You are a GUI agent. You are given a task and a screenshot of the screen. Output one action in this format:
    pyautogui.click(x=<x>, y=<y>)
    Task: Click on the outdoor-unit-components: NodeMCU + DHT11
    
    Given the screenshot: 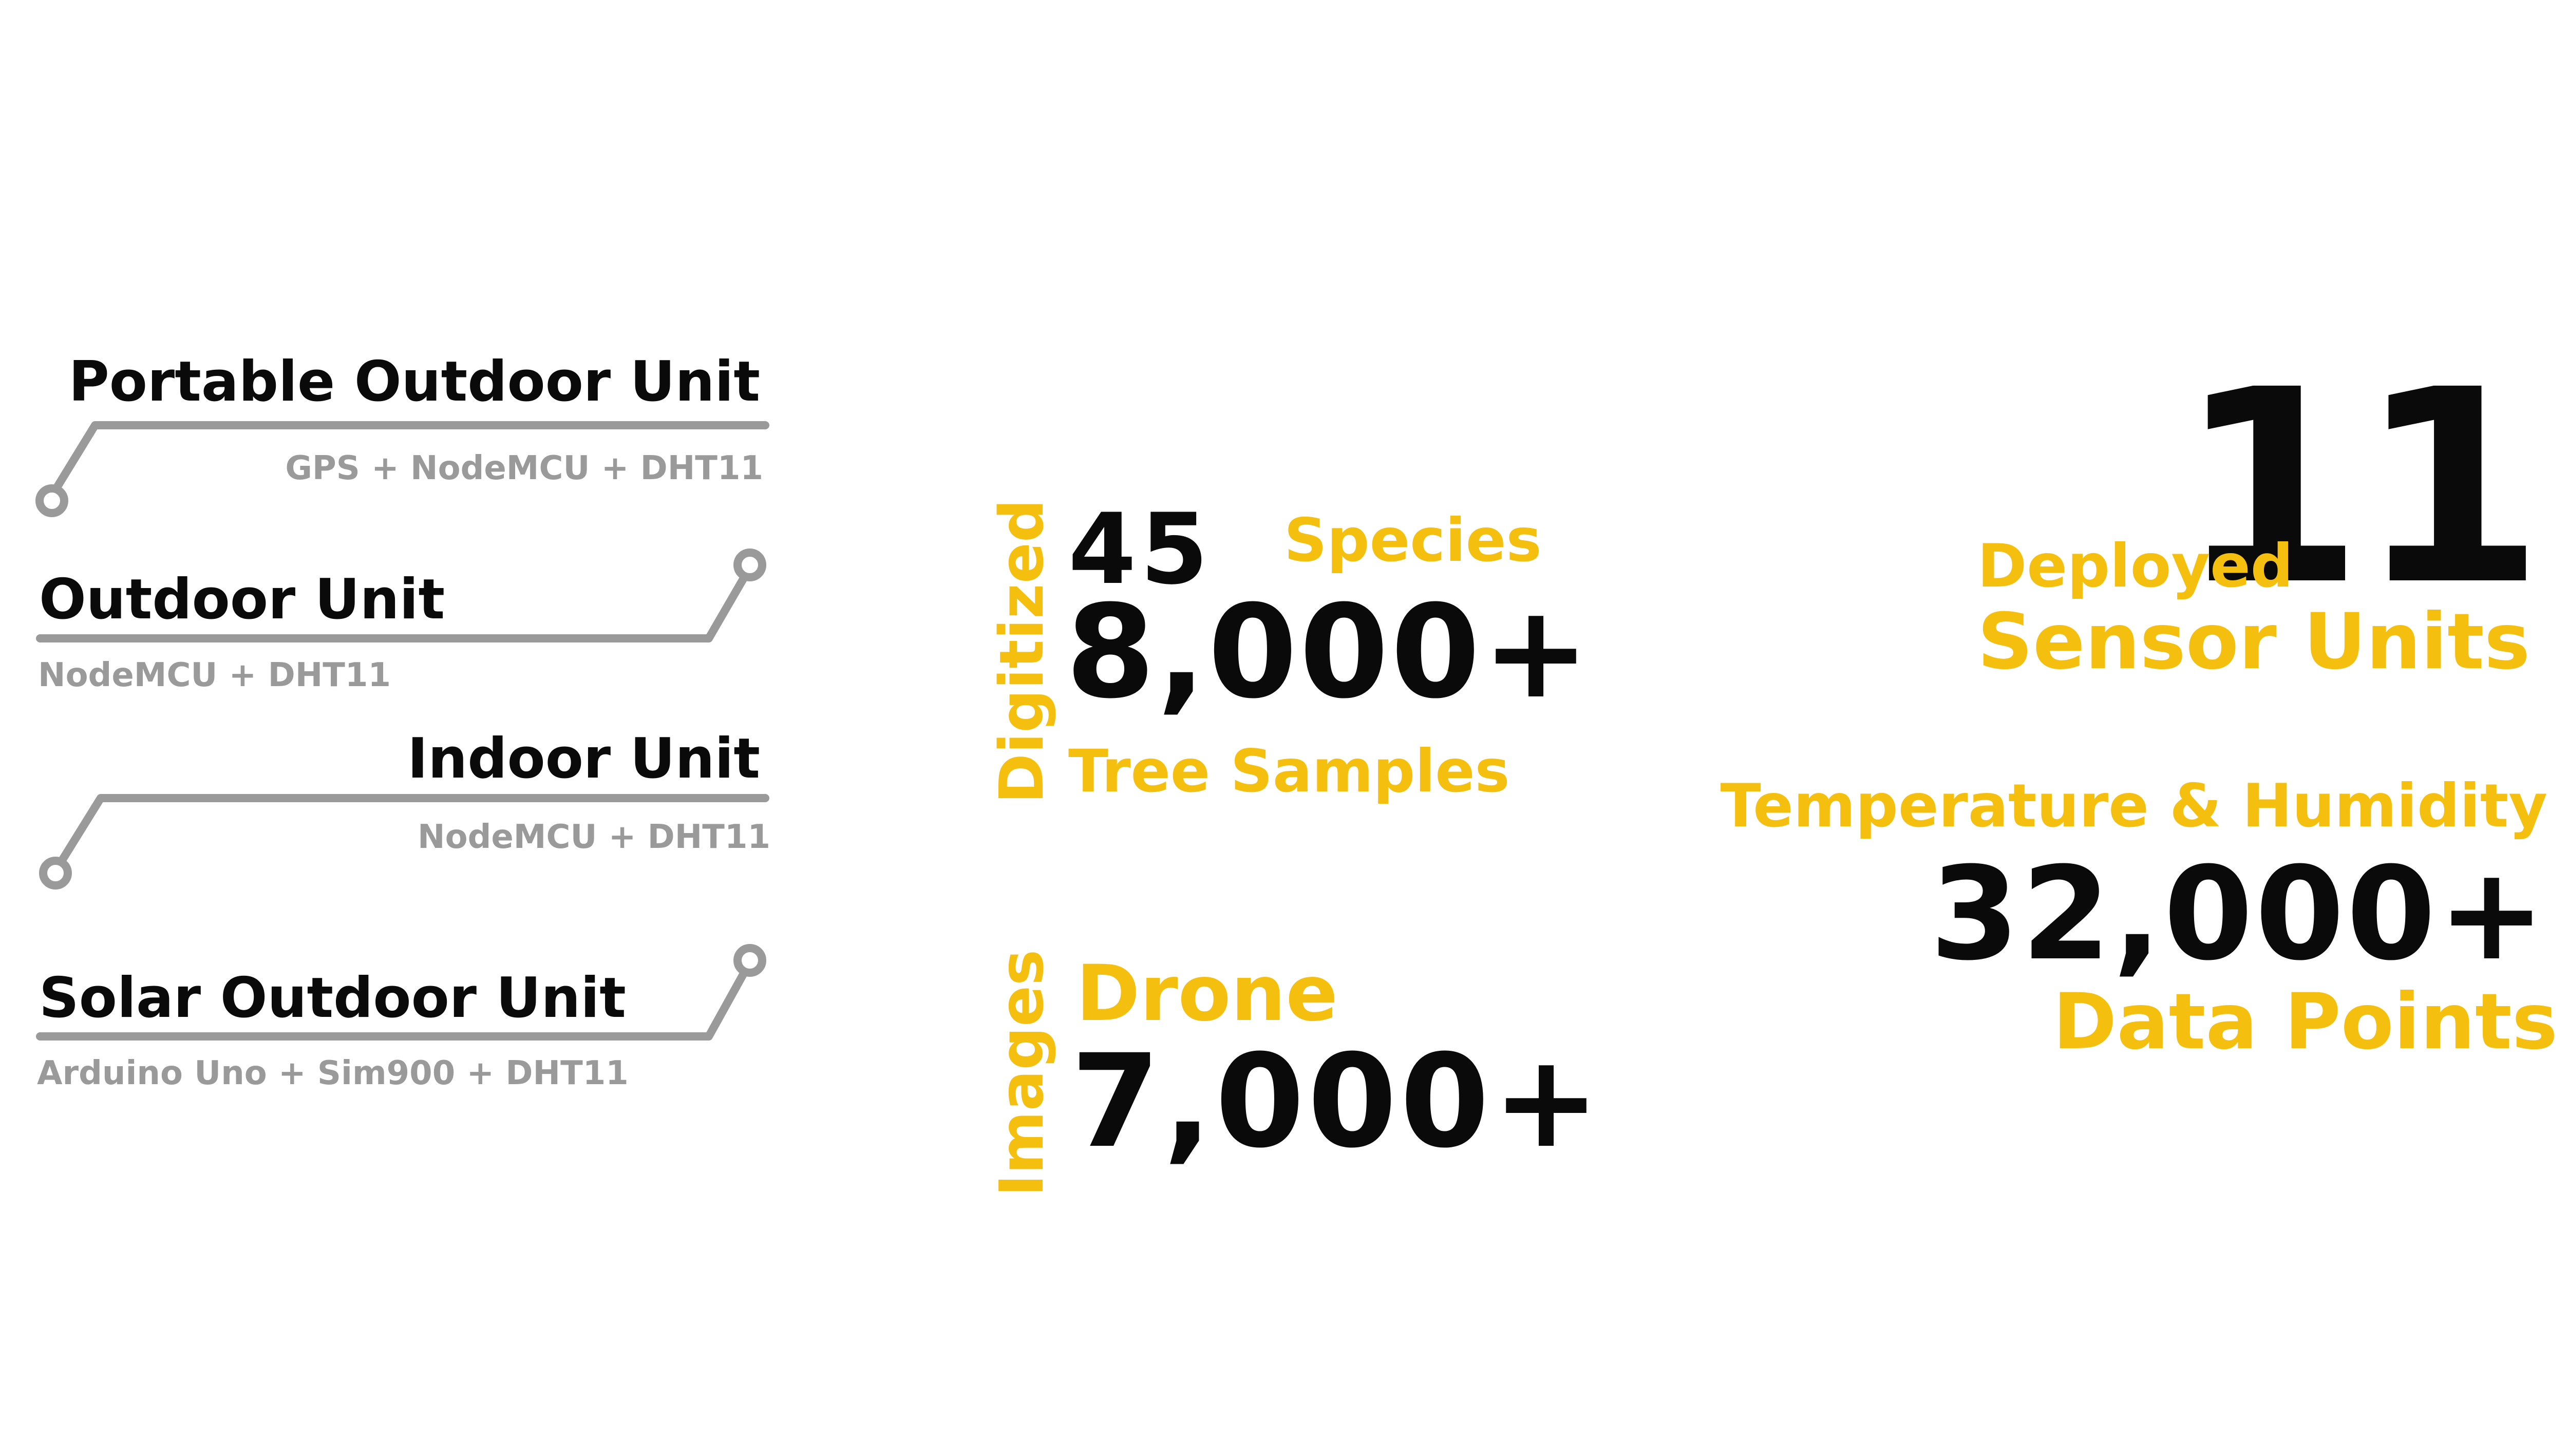 What is the action you would take?
    pyautogui.click(x=214, y=675)
    